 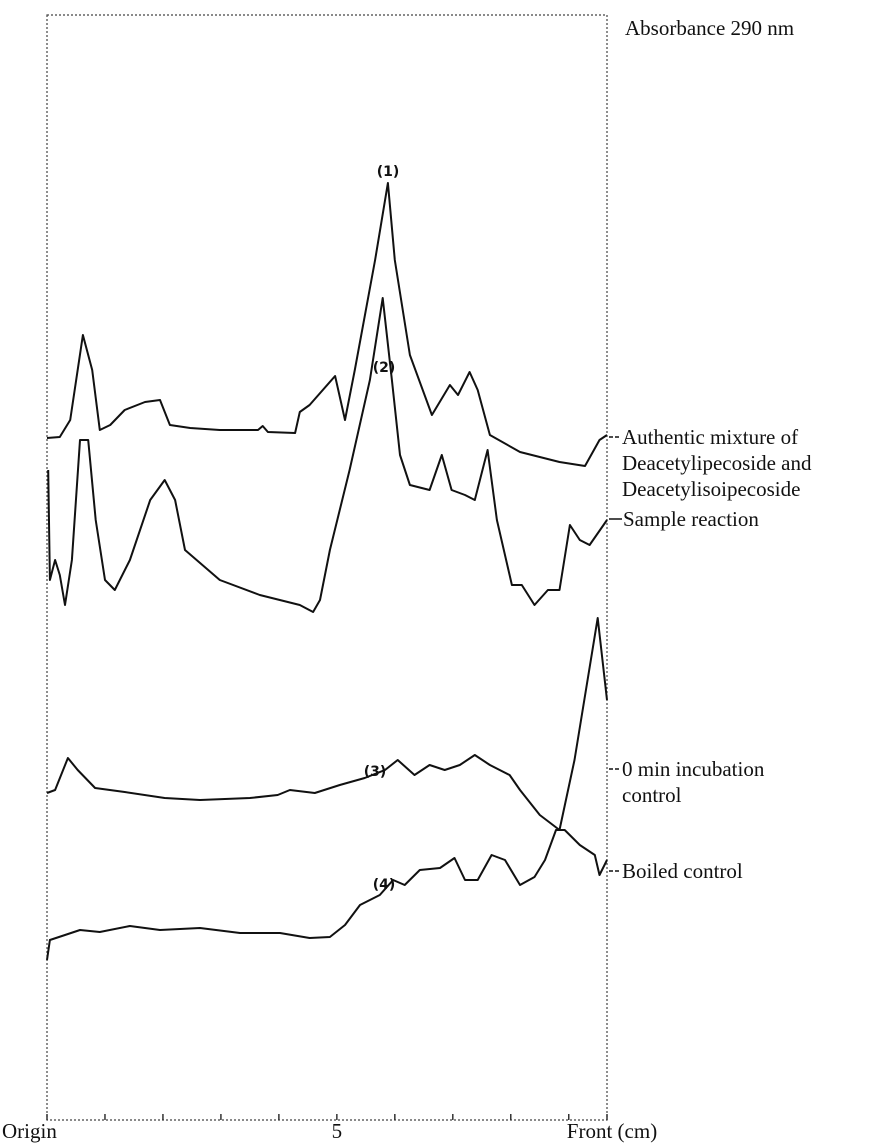 I want to click on series-label: 0 min incubation control, so click(x=693, y=782).